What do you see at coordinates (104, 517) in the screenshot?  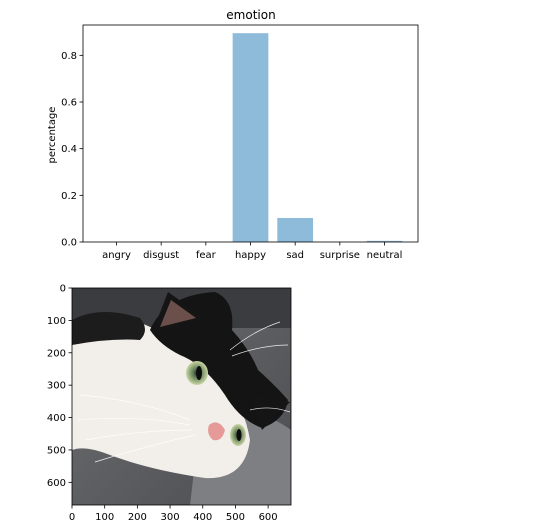 I see `image-x-tick-label: 100` at bounding box center [104, 517].